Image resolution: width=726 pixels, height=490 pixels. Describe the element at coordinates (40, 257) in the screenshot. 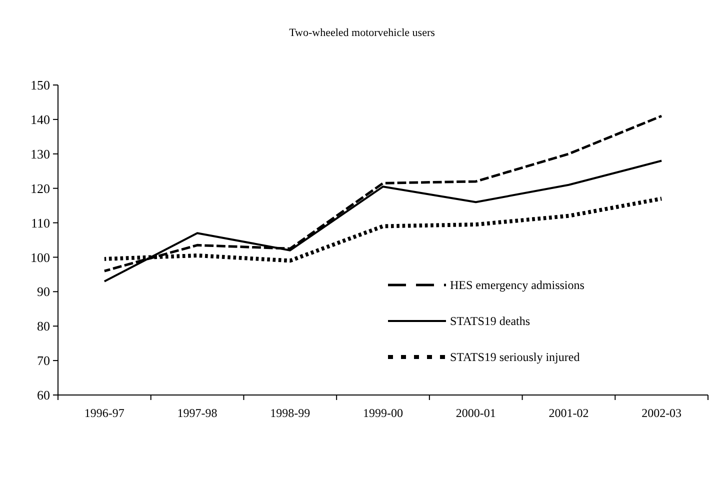

I see `y-tick-label: 100` at that location.